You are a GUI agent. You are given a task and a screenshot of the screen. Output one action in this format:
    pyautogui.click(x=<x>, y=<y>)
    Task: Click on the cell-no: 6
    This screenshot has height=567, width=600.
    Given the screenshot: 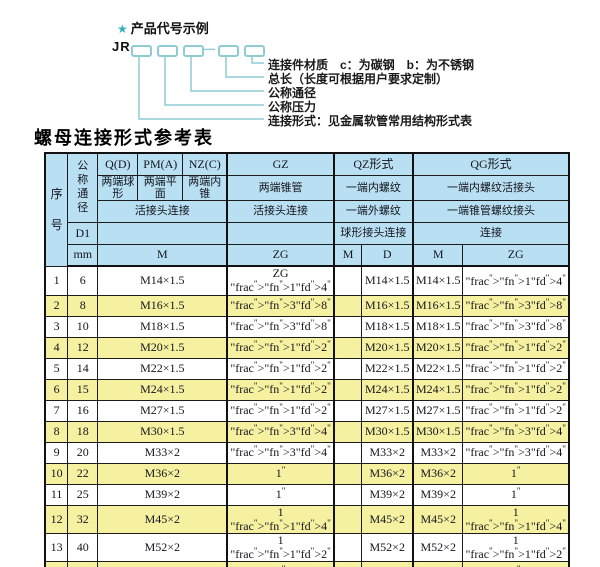 What is the action you would take?
    pyautogui.click(x=56, y=389)
    